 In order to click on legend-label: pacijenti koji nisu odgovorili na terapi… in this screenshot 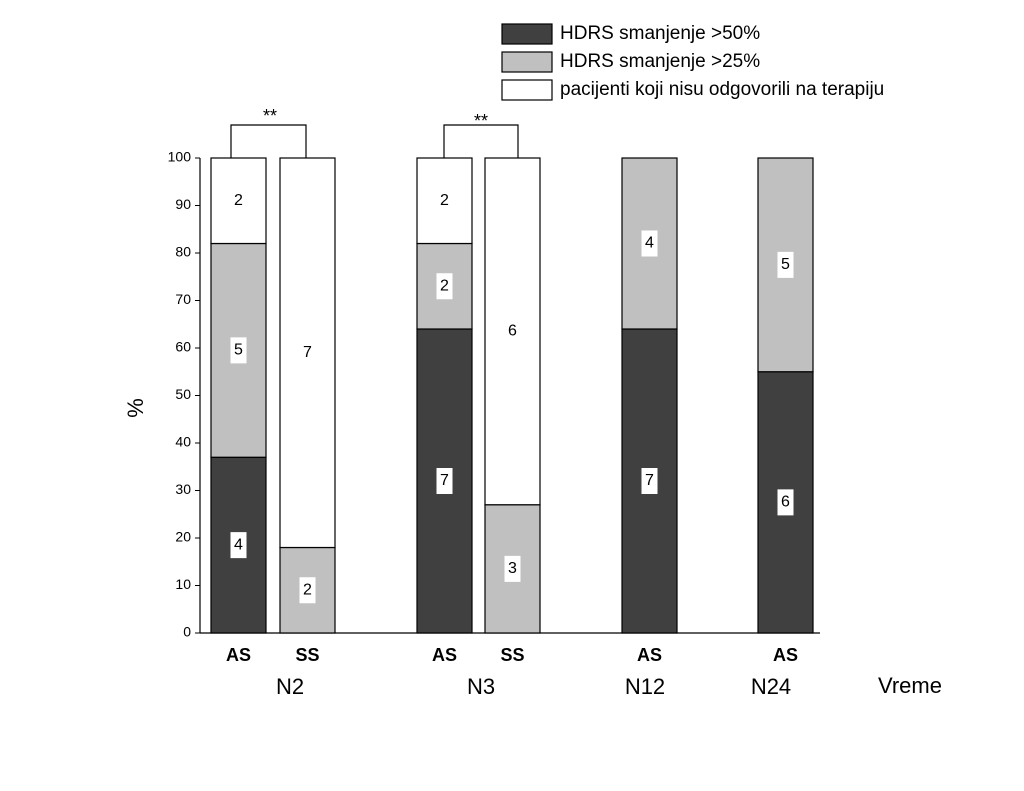, I will do `click(722, 89)`.